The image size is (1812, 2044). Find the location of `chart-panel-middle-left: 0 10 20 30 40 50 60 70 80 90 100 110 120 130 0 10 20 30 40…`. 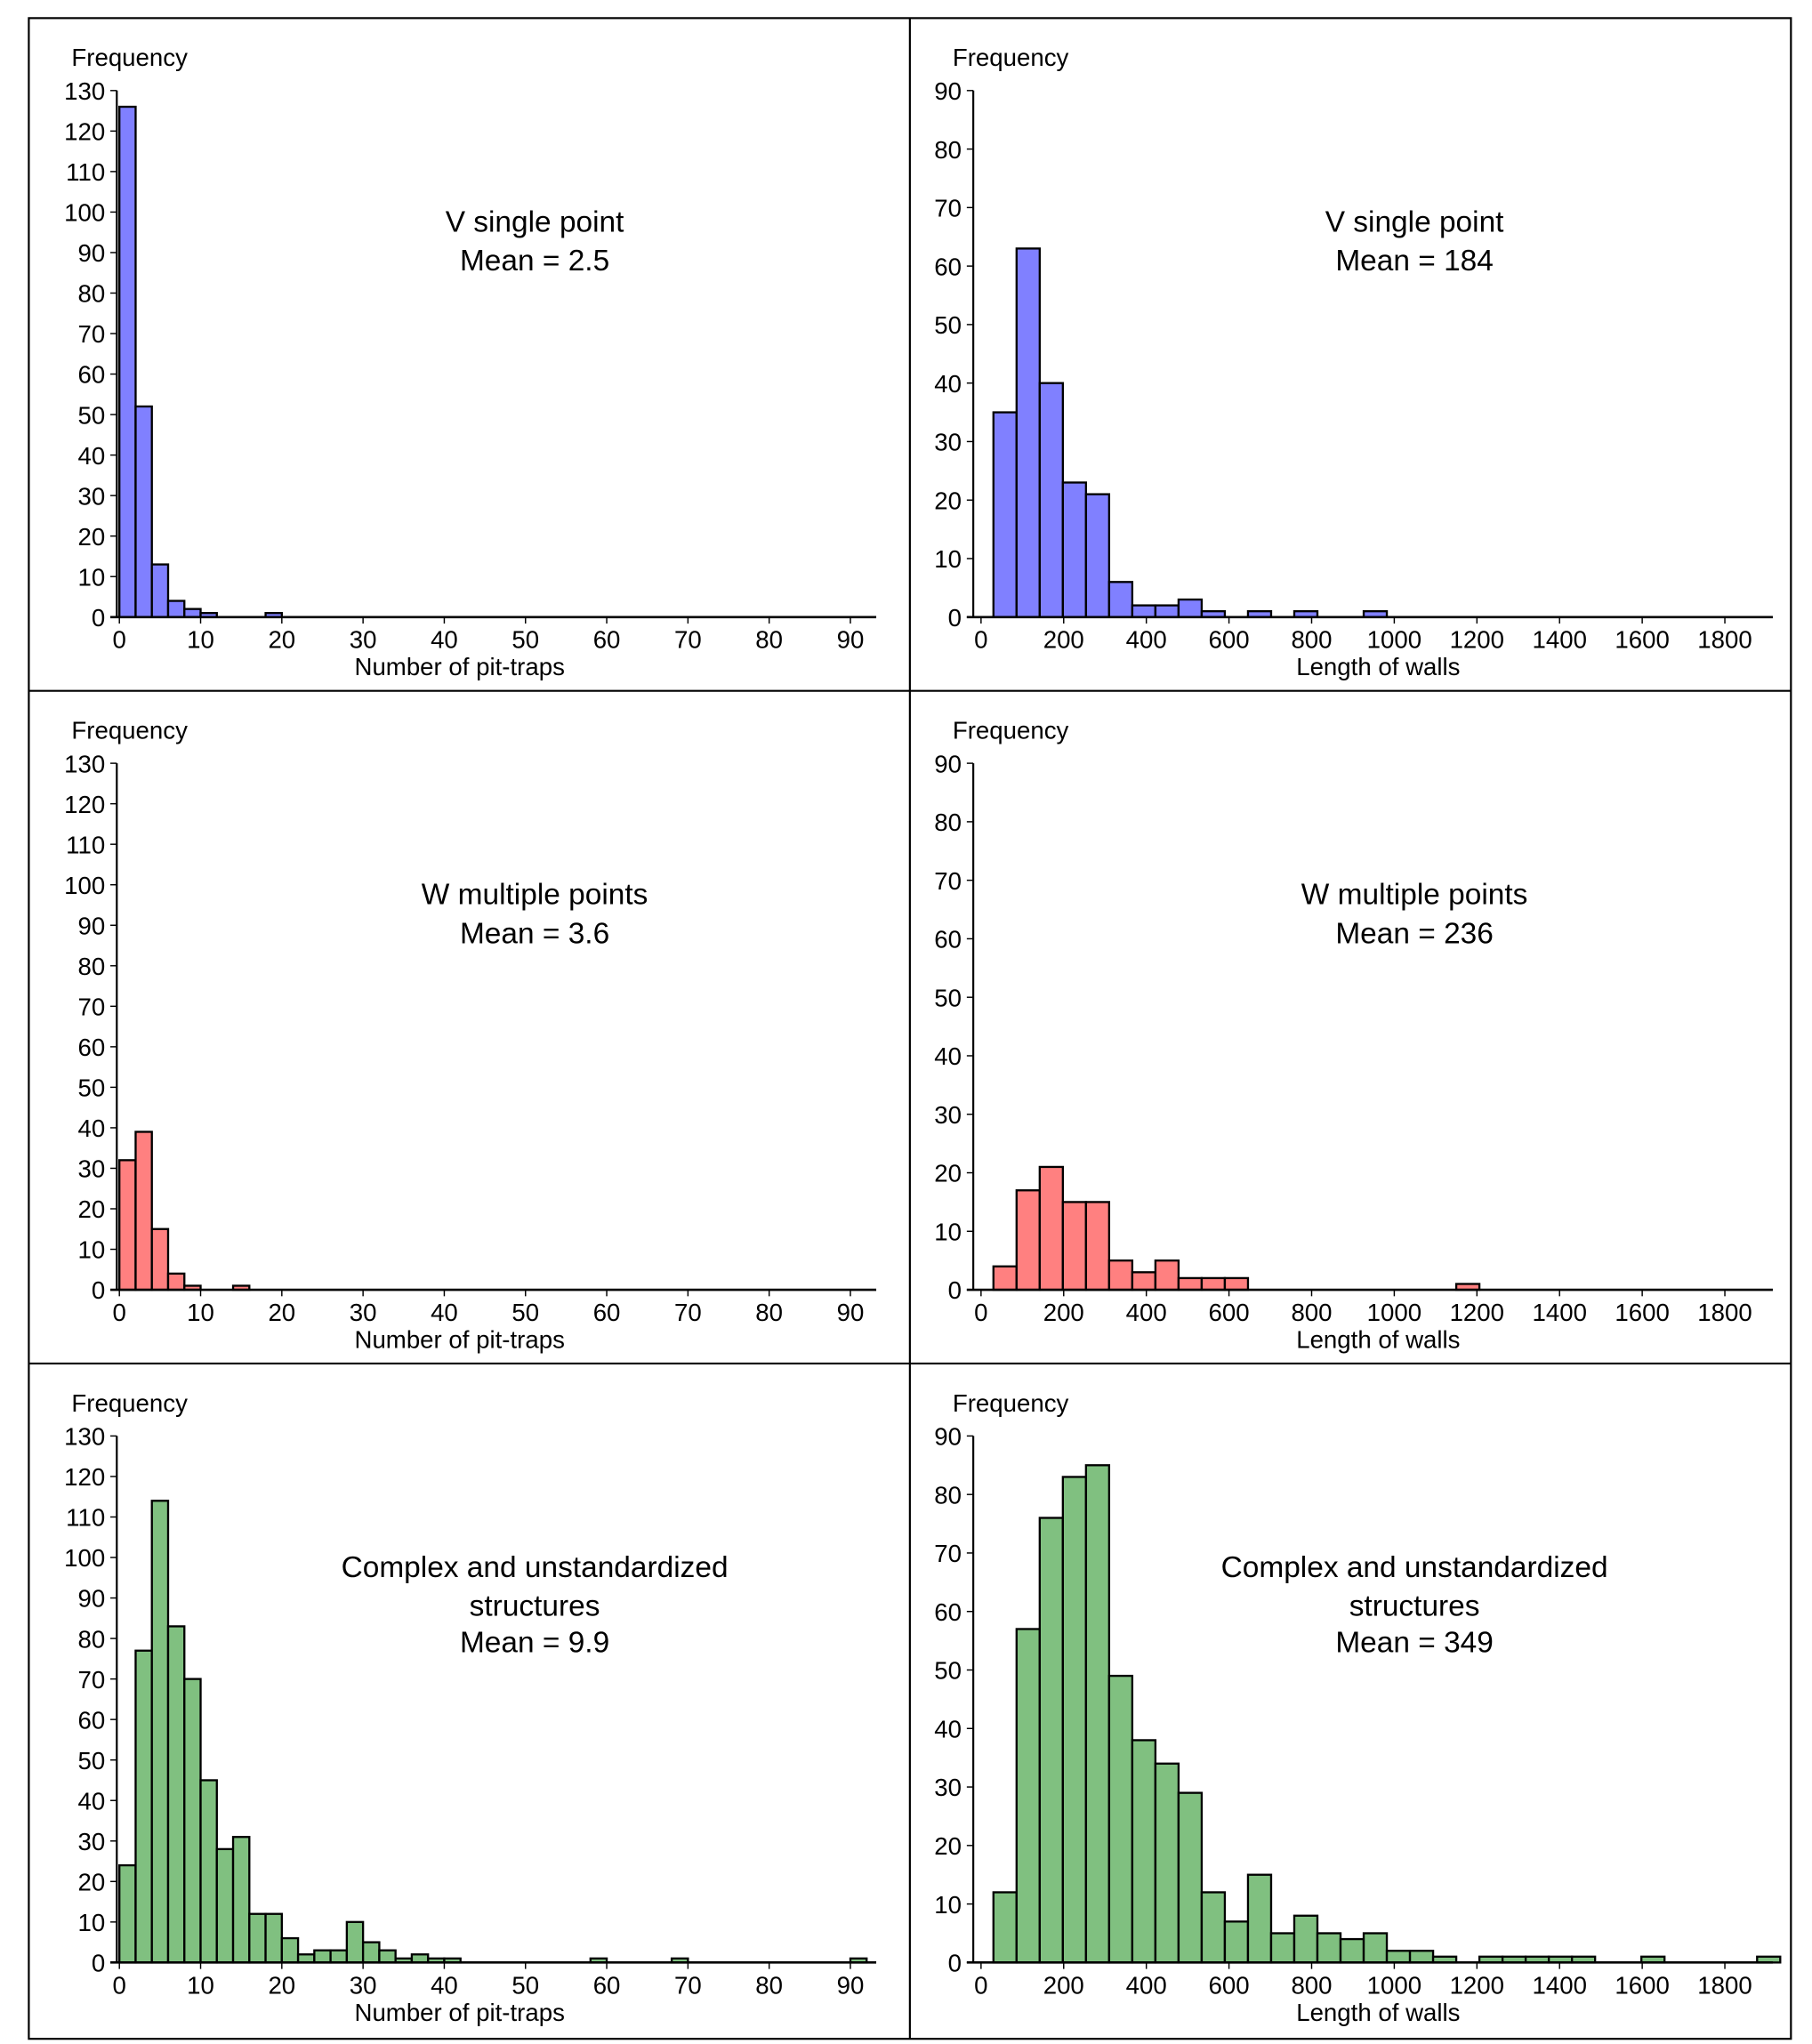

chart-panel-middle-left: 0 10 20 30 40 50 60 70 80 90 100 110 120 130 0 10 20 30 40… is located at coordinates (470, 1035).